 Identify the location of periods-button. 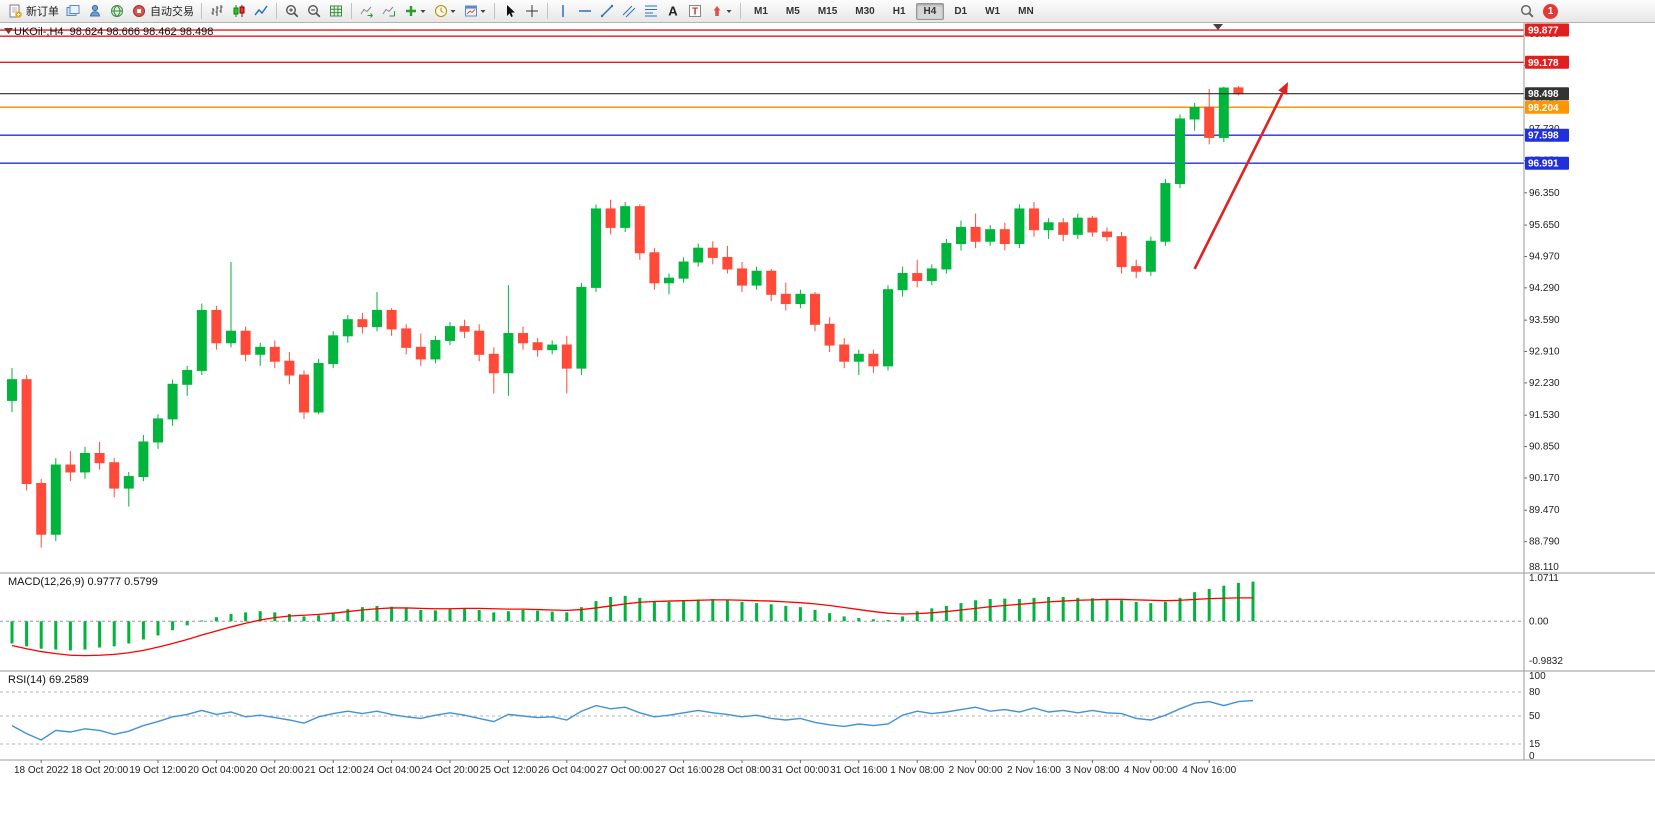
(445, 11).